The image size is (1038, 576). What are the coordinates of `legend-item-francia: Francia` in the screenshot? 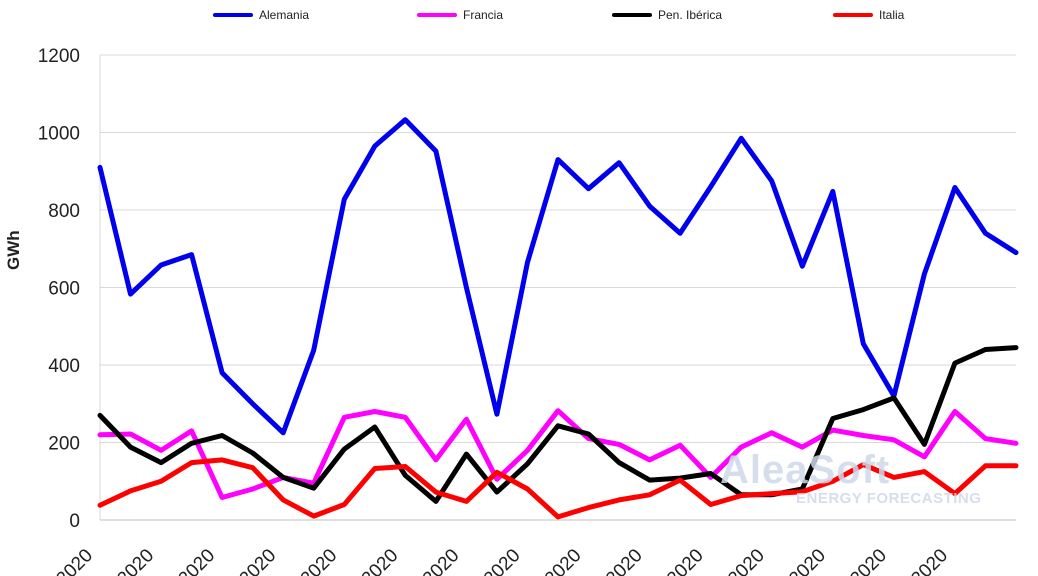 It's located at (460, 15).